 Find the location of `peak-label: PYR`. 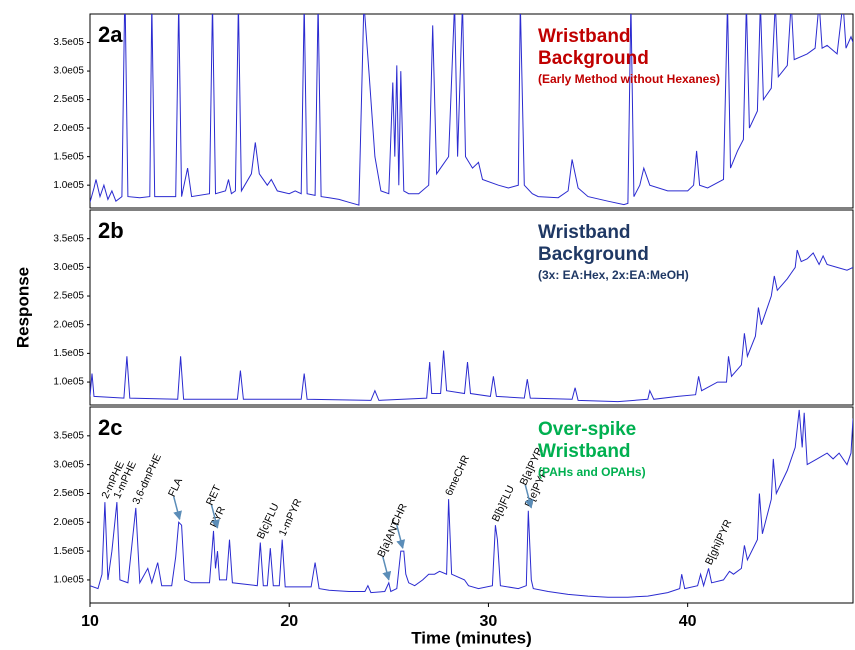

peak-label: PYR is located at coordinates (218, 516).